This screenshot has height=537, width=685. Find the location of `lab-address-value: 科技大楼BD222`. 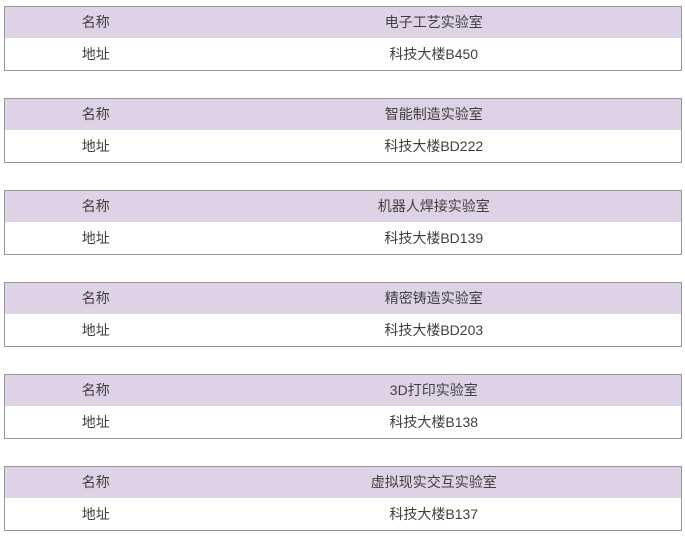

lab-address-value: 科技大楼BD222 is located at coordinates (434, 145).